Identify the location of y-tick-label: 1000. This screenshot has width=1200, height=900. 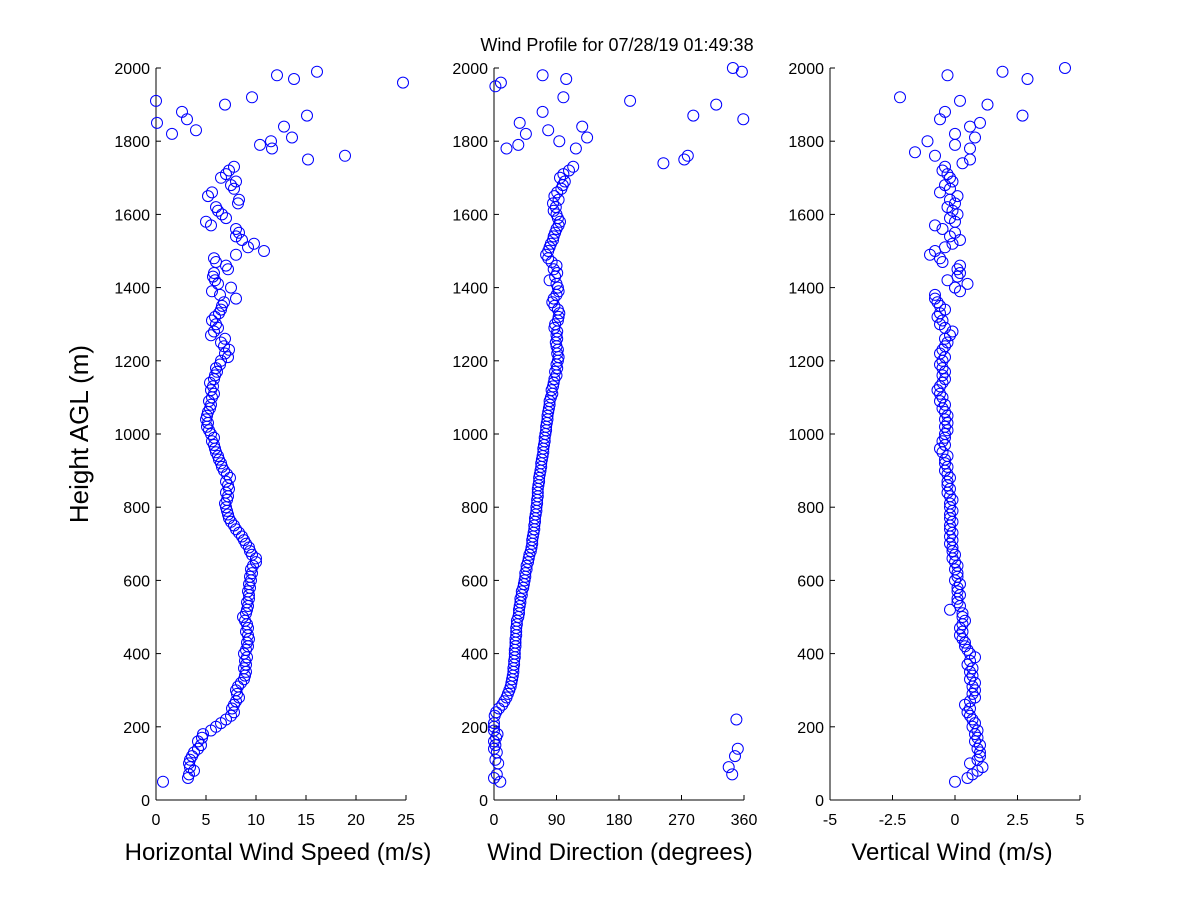
(806, 435).